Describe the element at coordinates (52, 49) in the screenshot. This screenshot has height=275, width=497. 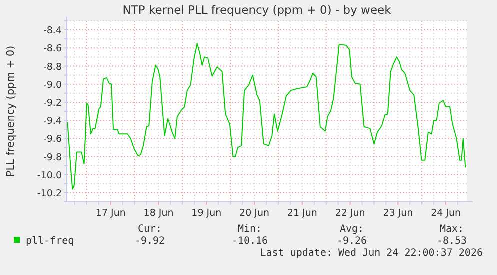
I see `y-tick-label: -8.6` at that location.